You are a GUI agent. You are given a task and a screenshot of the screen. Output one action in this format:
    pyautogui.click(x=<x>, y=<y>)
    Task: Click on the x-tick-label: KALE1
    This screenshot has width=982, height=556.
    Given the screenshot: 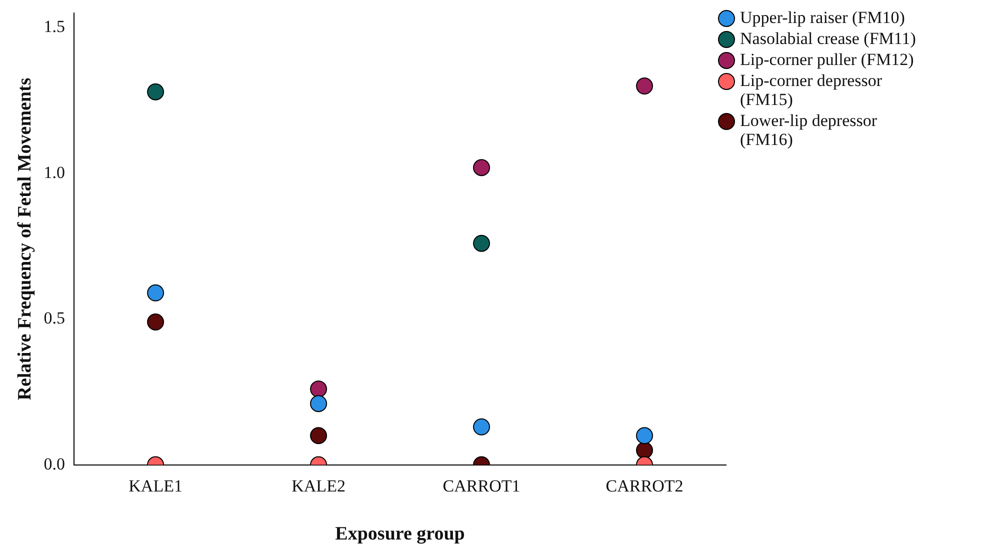 What is the action you would take?
    pyautogui.click(x=155, y=486)
    